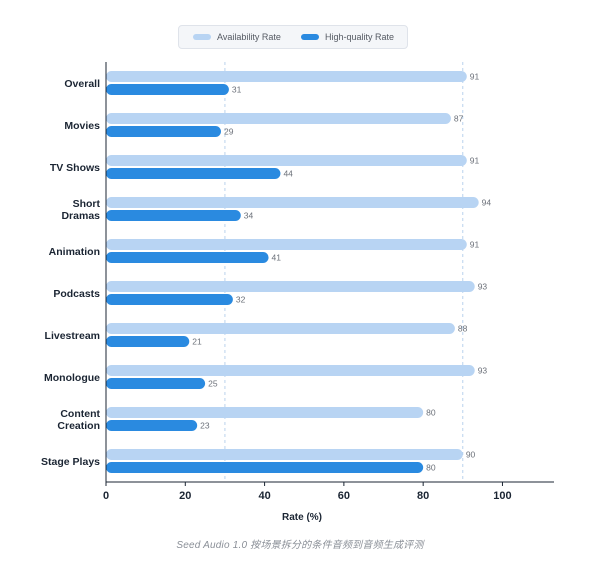  Describe the element at coordinates (249, 37) in the screenshot. I see `legend-label-availability: Availability Rate` at that location.